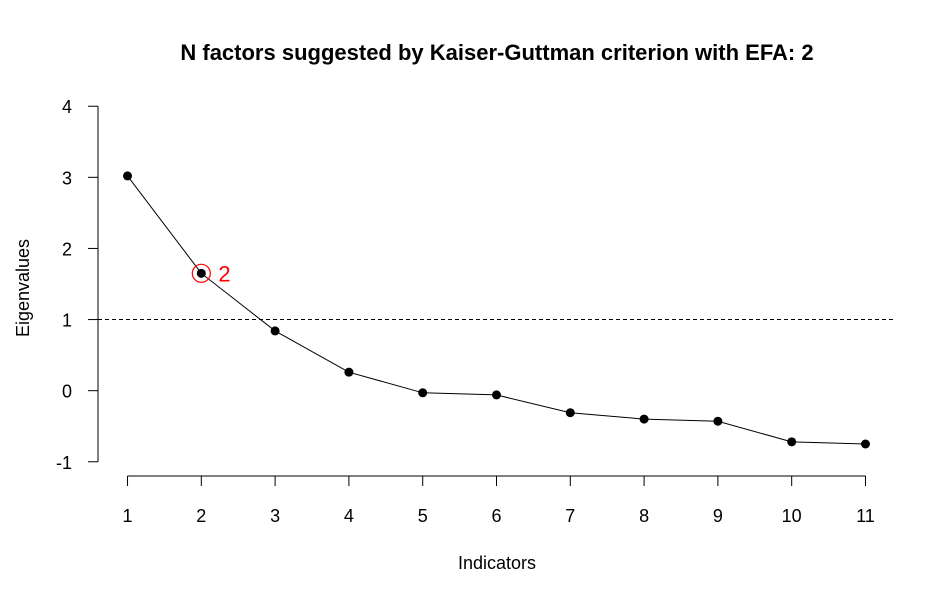 The width and height of the screenshot is (946, 600). What do you see at coordinates (792, 516) in the screenshot?
I see `x-tick-label-10: 10` at bounding box center [792, 516].